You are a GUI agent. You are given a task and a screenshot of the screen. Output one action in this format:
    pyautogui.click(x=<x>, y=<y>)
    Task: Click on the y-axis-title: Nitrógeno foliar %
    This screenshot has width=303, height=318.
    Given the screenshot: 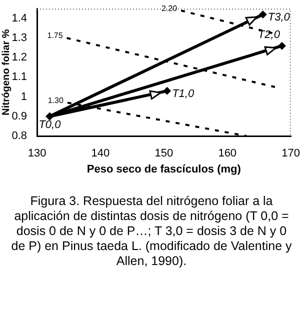 What is the action you would take?
    pyautogui.click(x=6, y=72)
    